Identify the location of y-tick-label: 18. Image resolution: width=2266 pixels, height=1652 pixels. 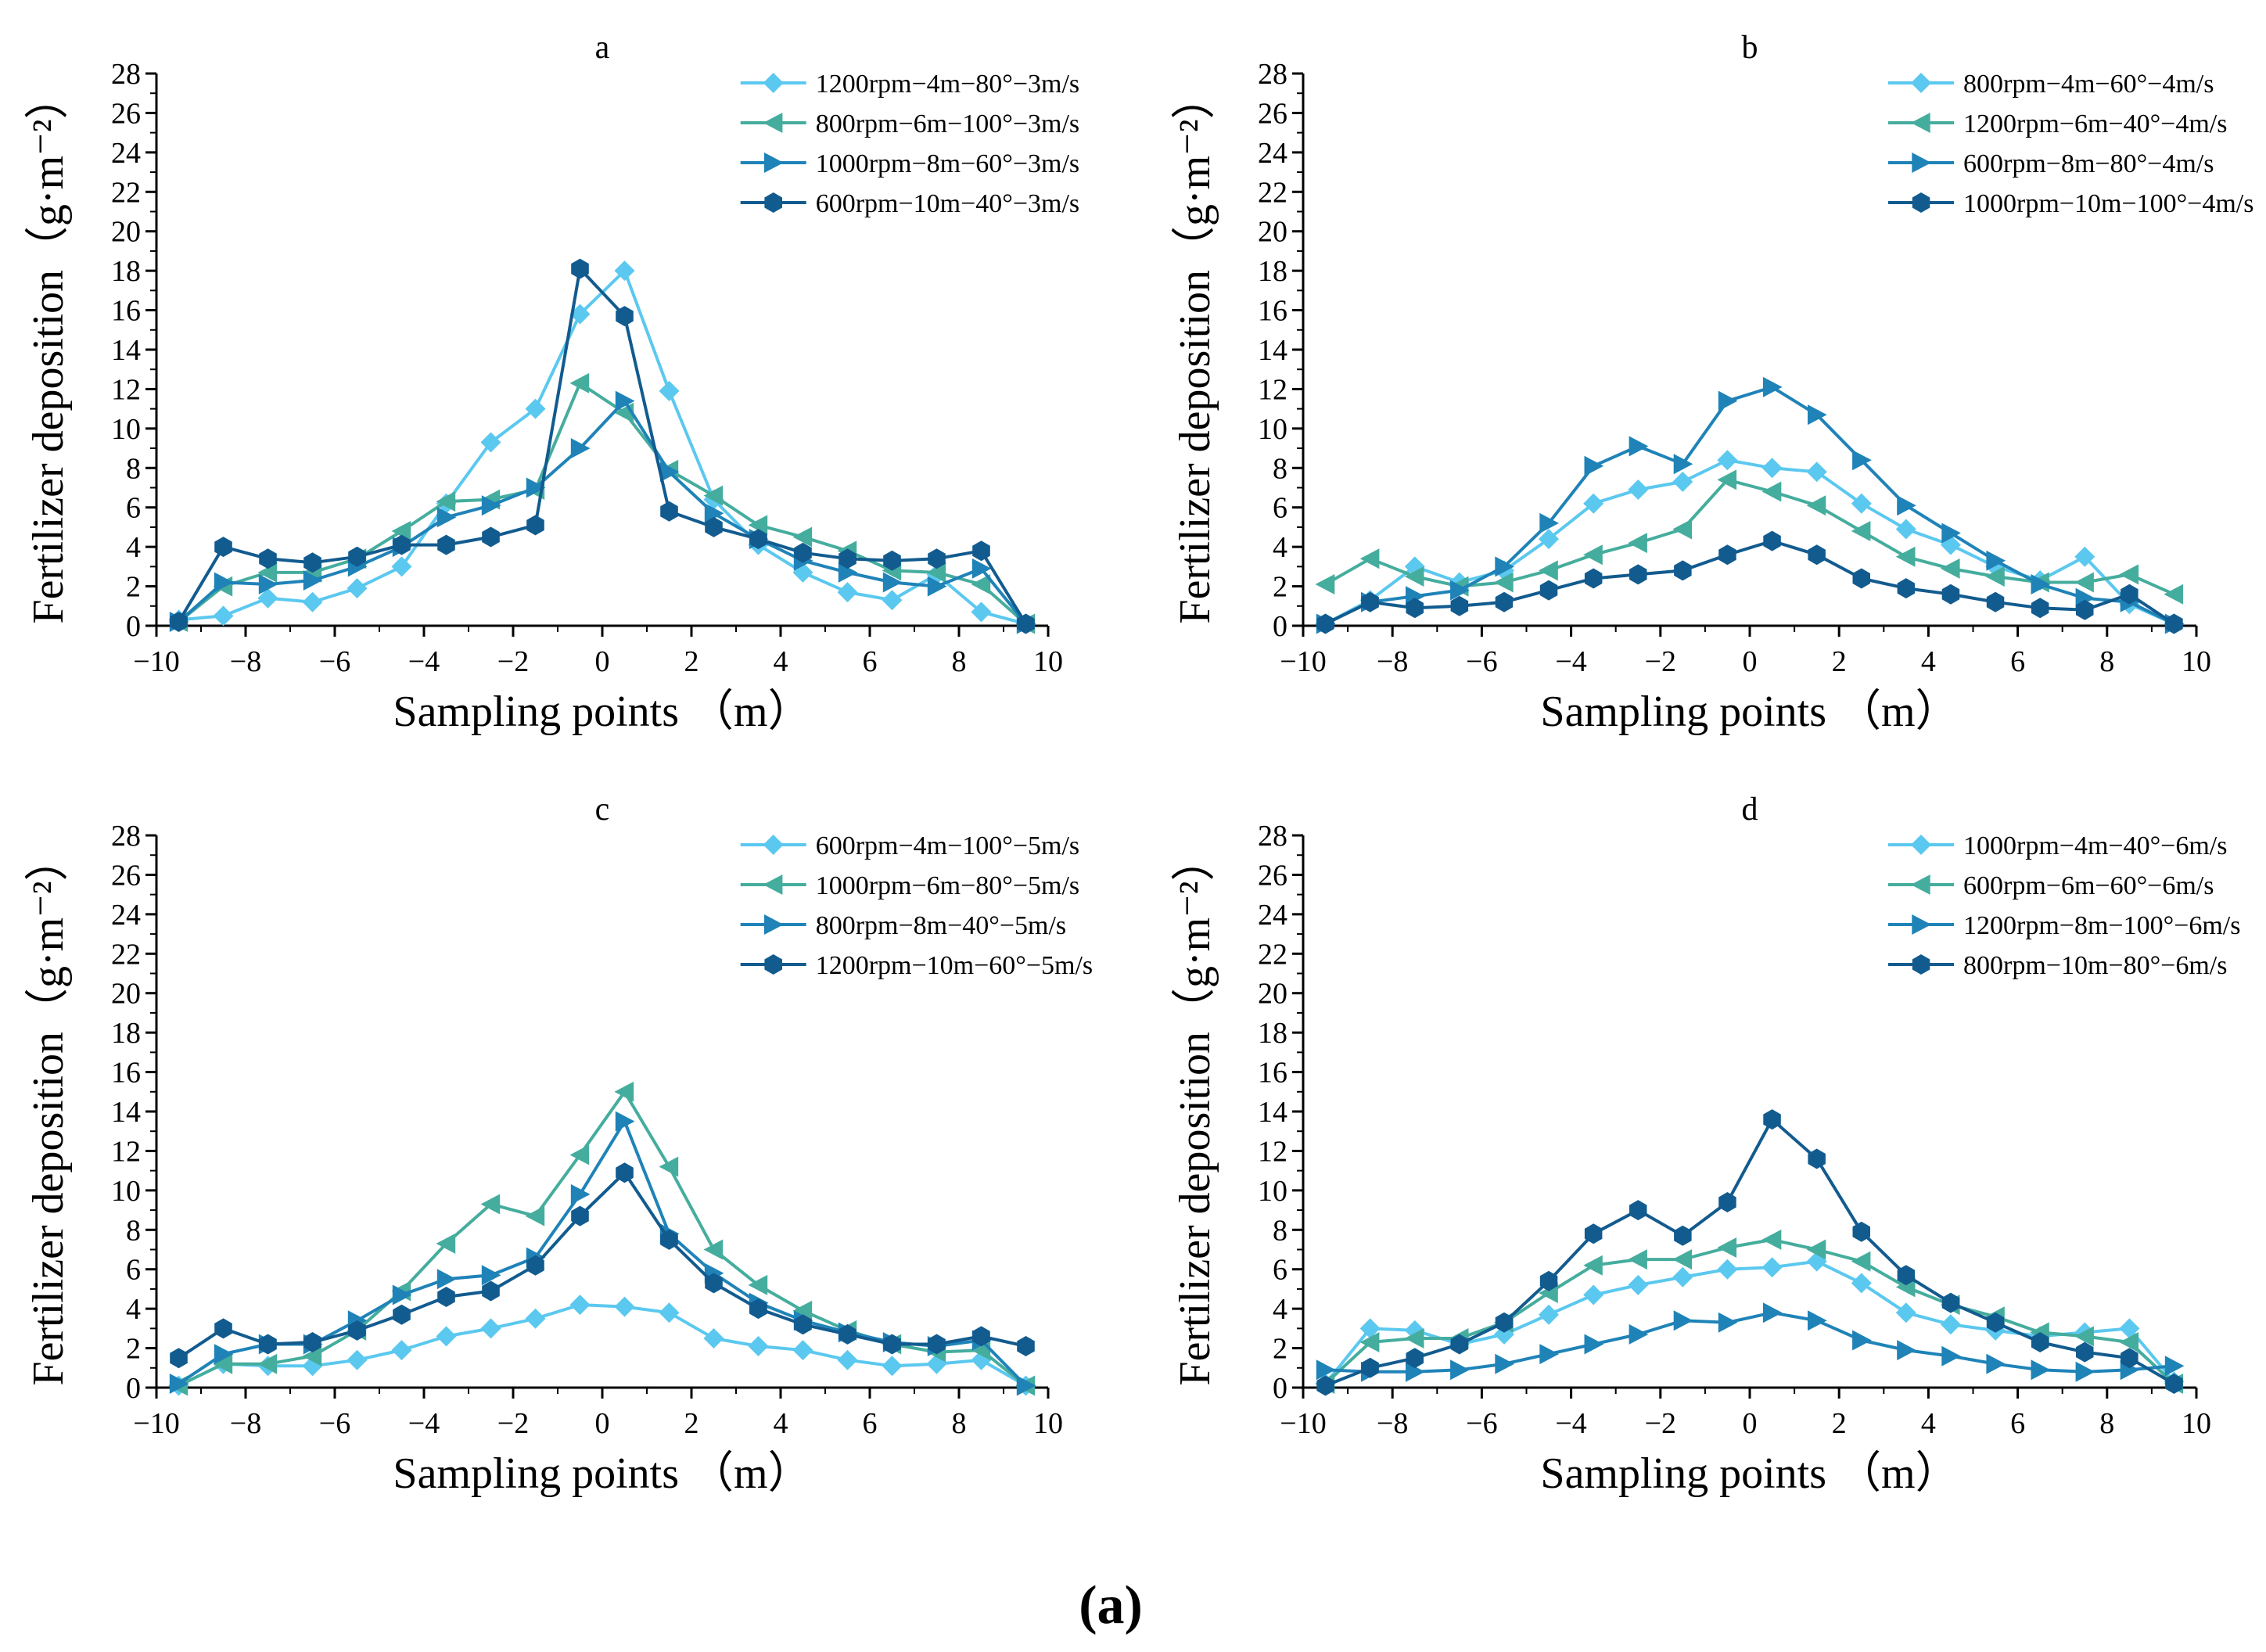
(126, 1033).